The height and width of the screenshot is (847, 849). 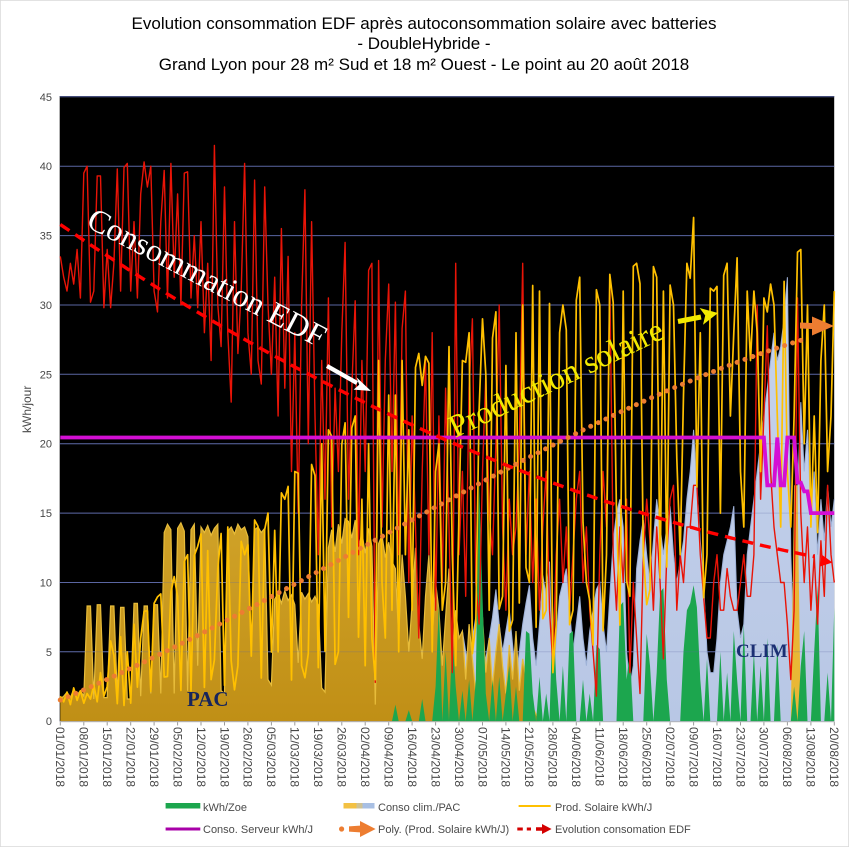 What do you see at coordinates (603, 808) in the screenshot?
I see `svg-text: Prod. Solaire kWh/J` at bounding box center [603, 808].